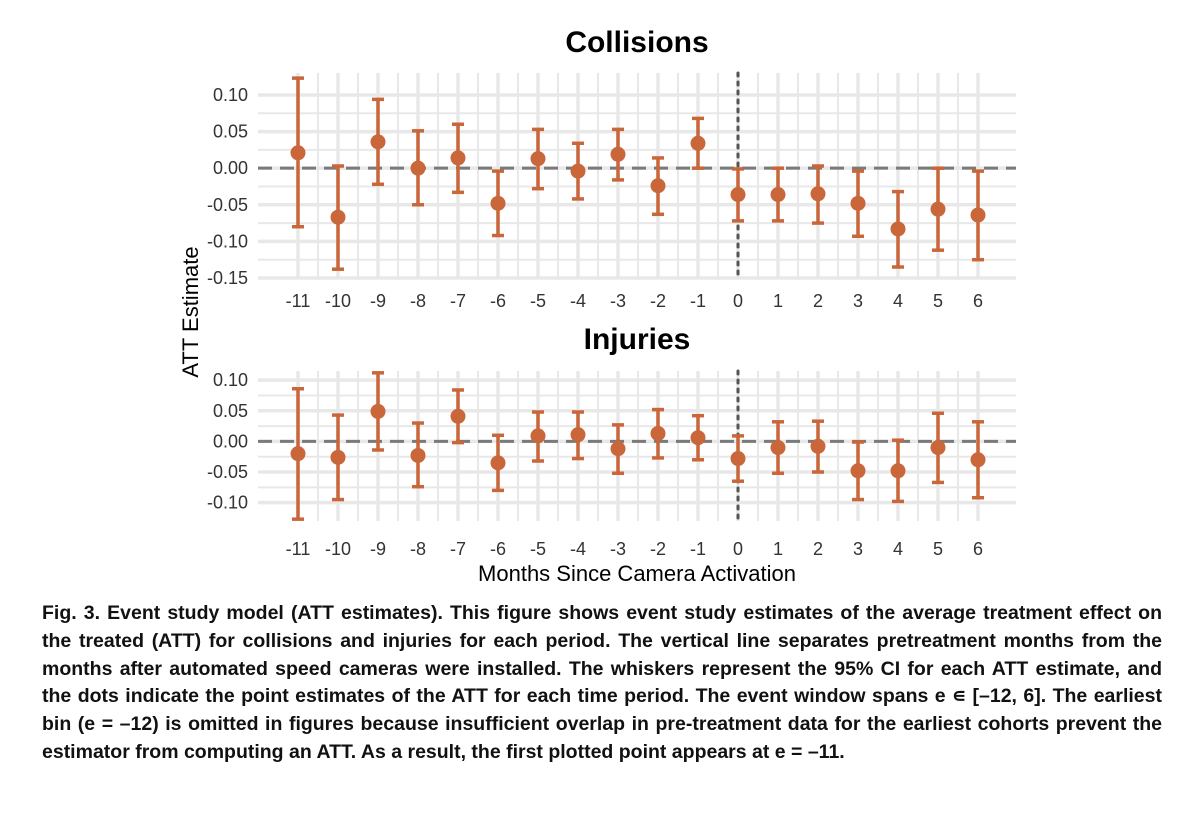 The width and height of the screenshot is (1200, 837). I want to click on injuries-y-tick-label: -0.10, so click(227, 503).